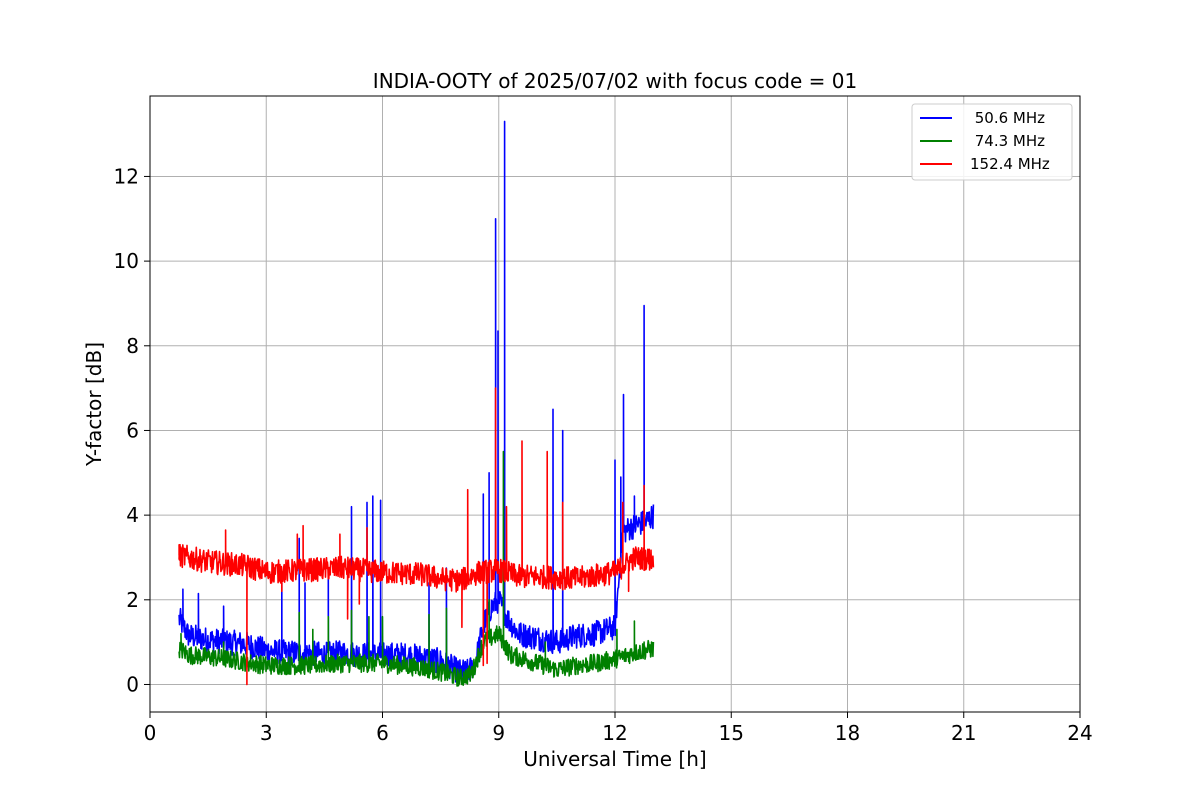 The image size is (1200, 800). What do you see at coordinates (132, 515) in the screenshot?
I see `y-tick-label: 4` at bounding box center [132, 515].